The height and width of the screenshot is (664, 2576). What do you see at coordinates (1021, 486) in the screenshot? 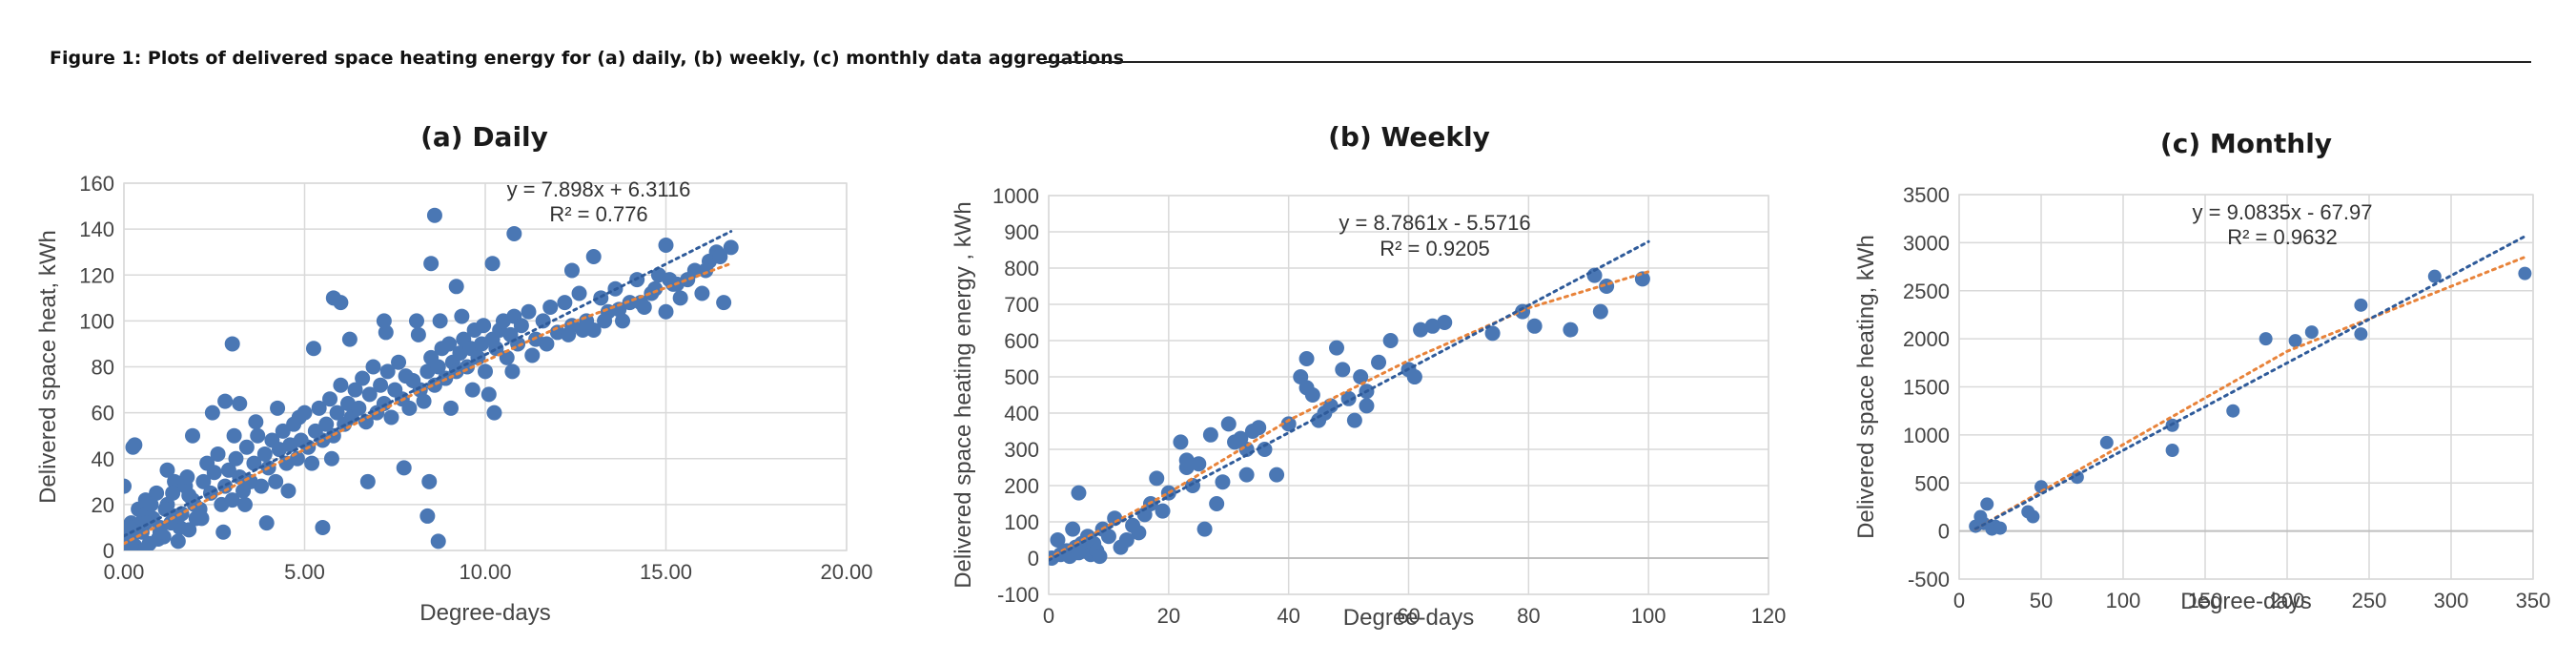
I see `chart-1-ytick-label: 200` at bounding box center [1021, 486].